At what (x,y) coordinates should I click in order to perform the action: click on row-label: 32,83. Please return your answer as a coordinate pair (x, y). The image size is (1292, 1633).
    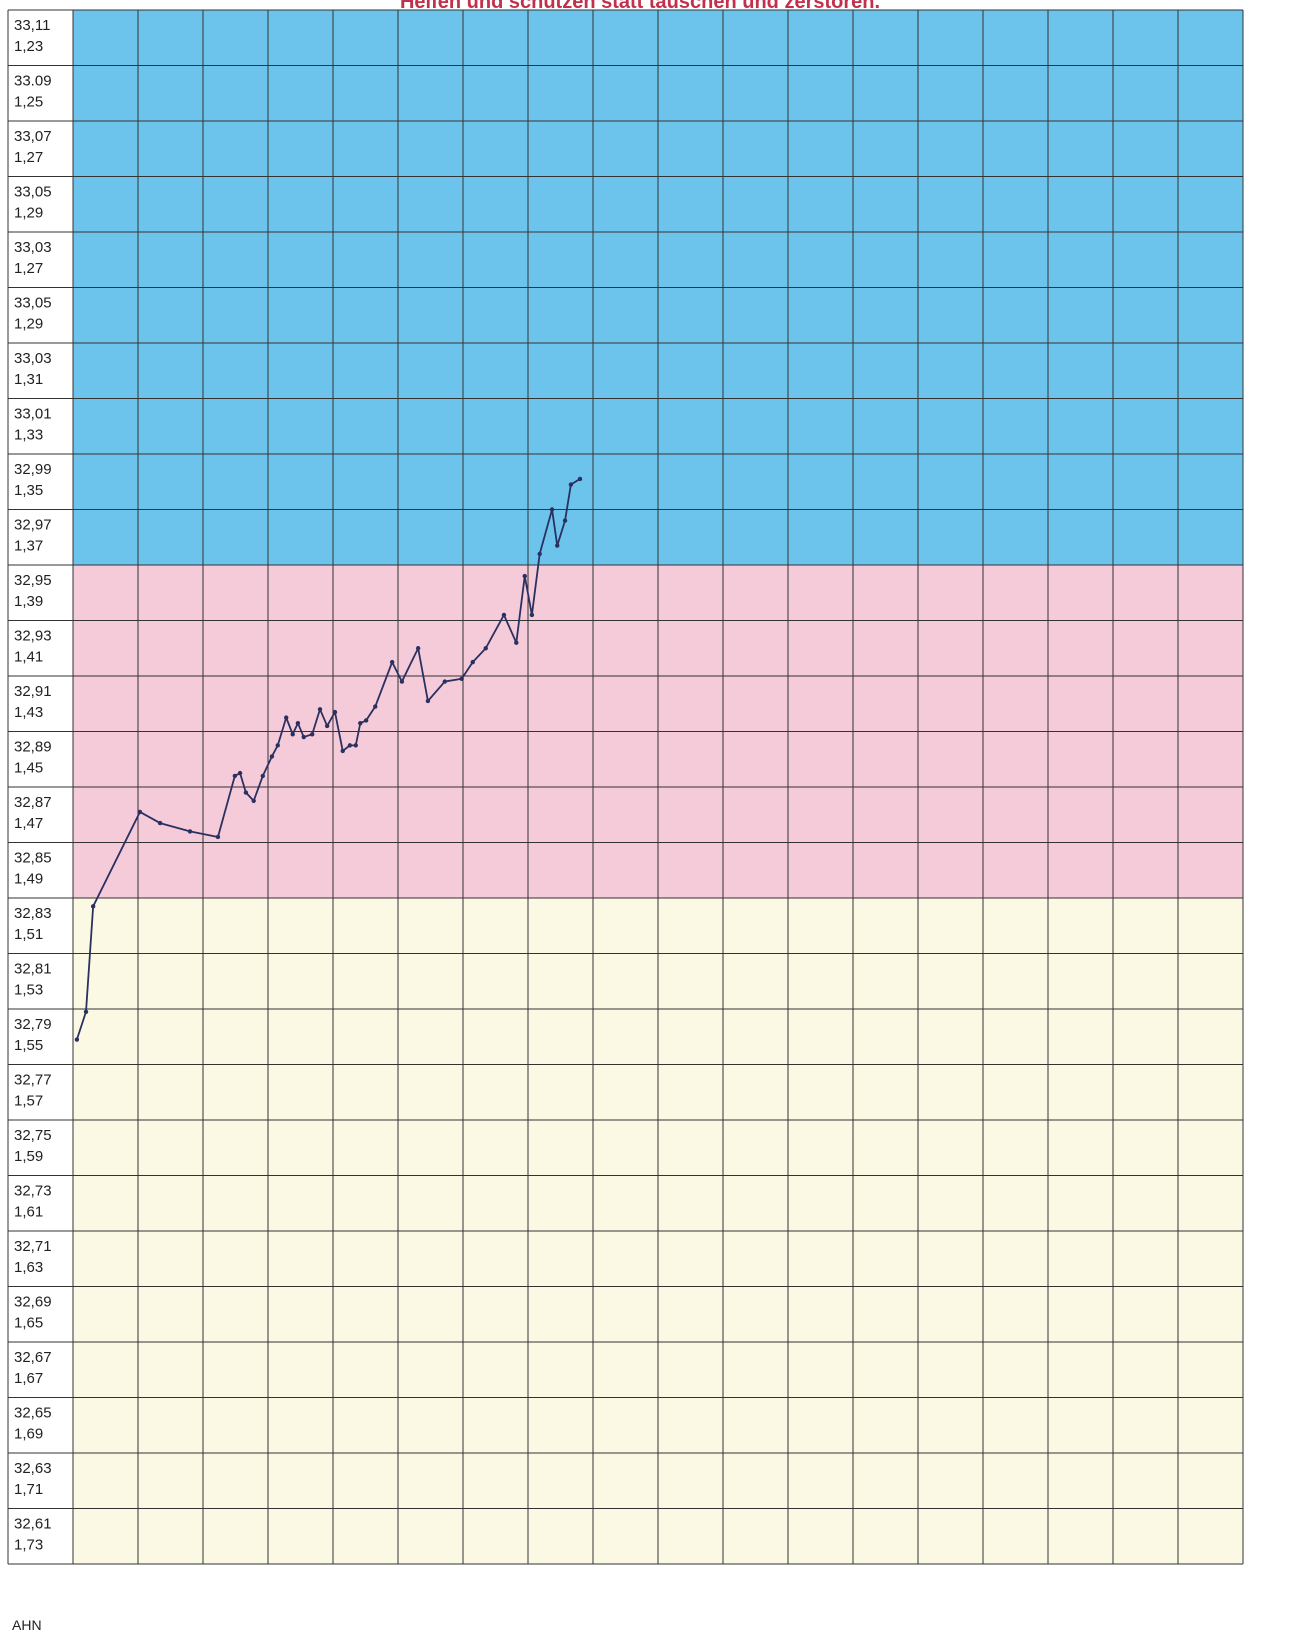
    Looking at the image, I should click on (33, 913).